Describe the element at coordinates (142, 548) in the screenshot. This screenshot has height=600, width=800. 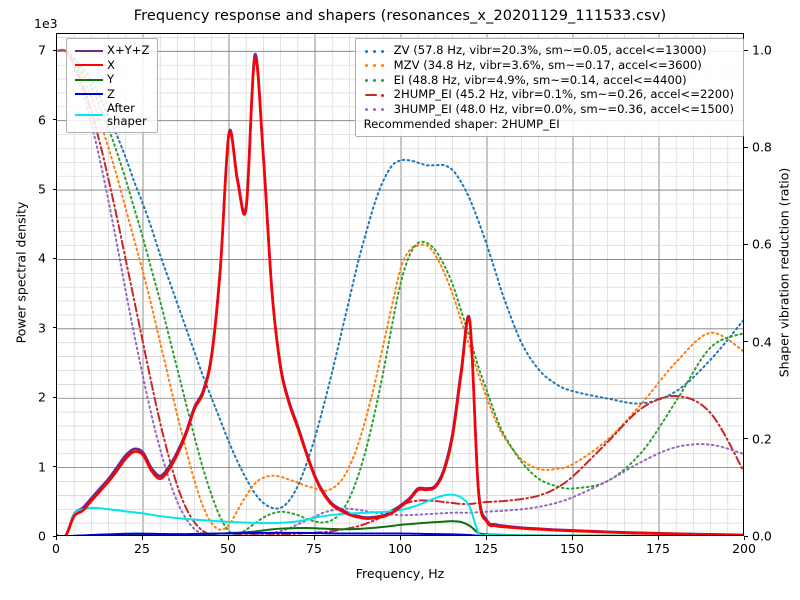
I see `x-tick-25: 25` at that location.